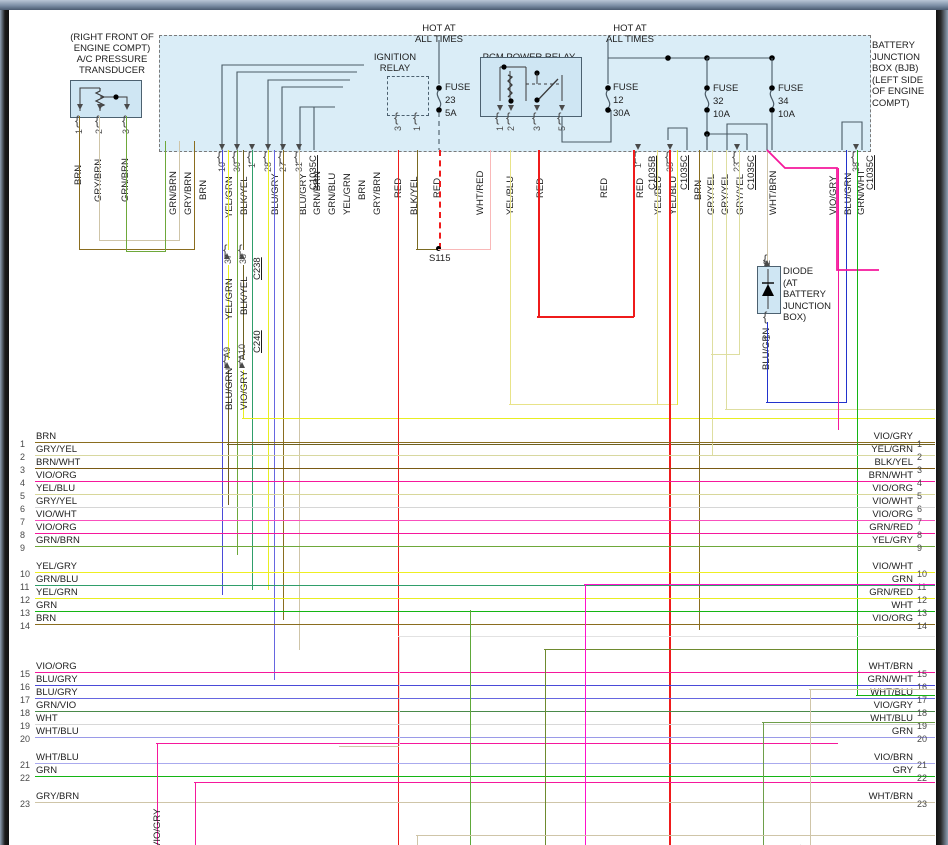  Describe the element at coordinates (895, 695) in the screenshot. I see `wire-run-grnwht-h` at that location.